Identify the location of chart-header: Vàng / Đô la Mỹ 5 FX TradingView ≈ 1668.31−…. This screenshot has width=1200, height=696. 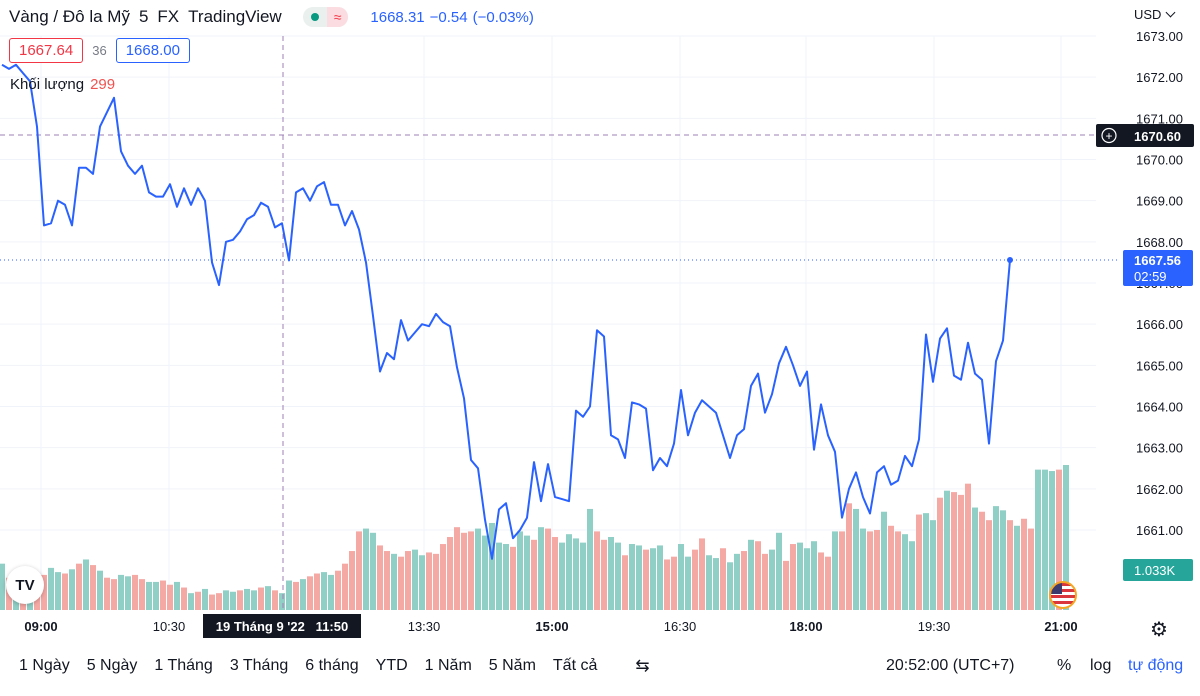
(269, 17).